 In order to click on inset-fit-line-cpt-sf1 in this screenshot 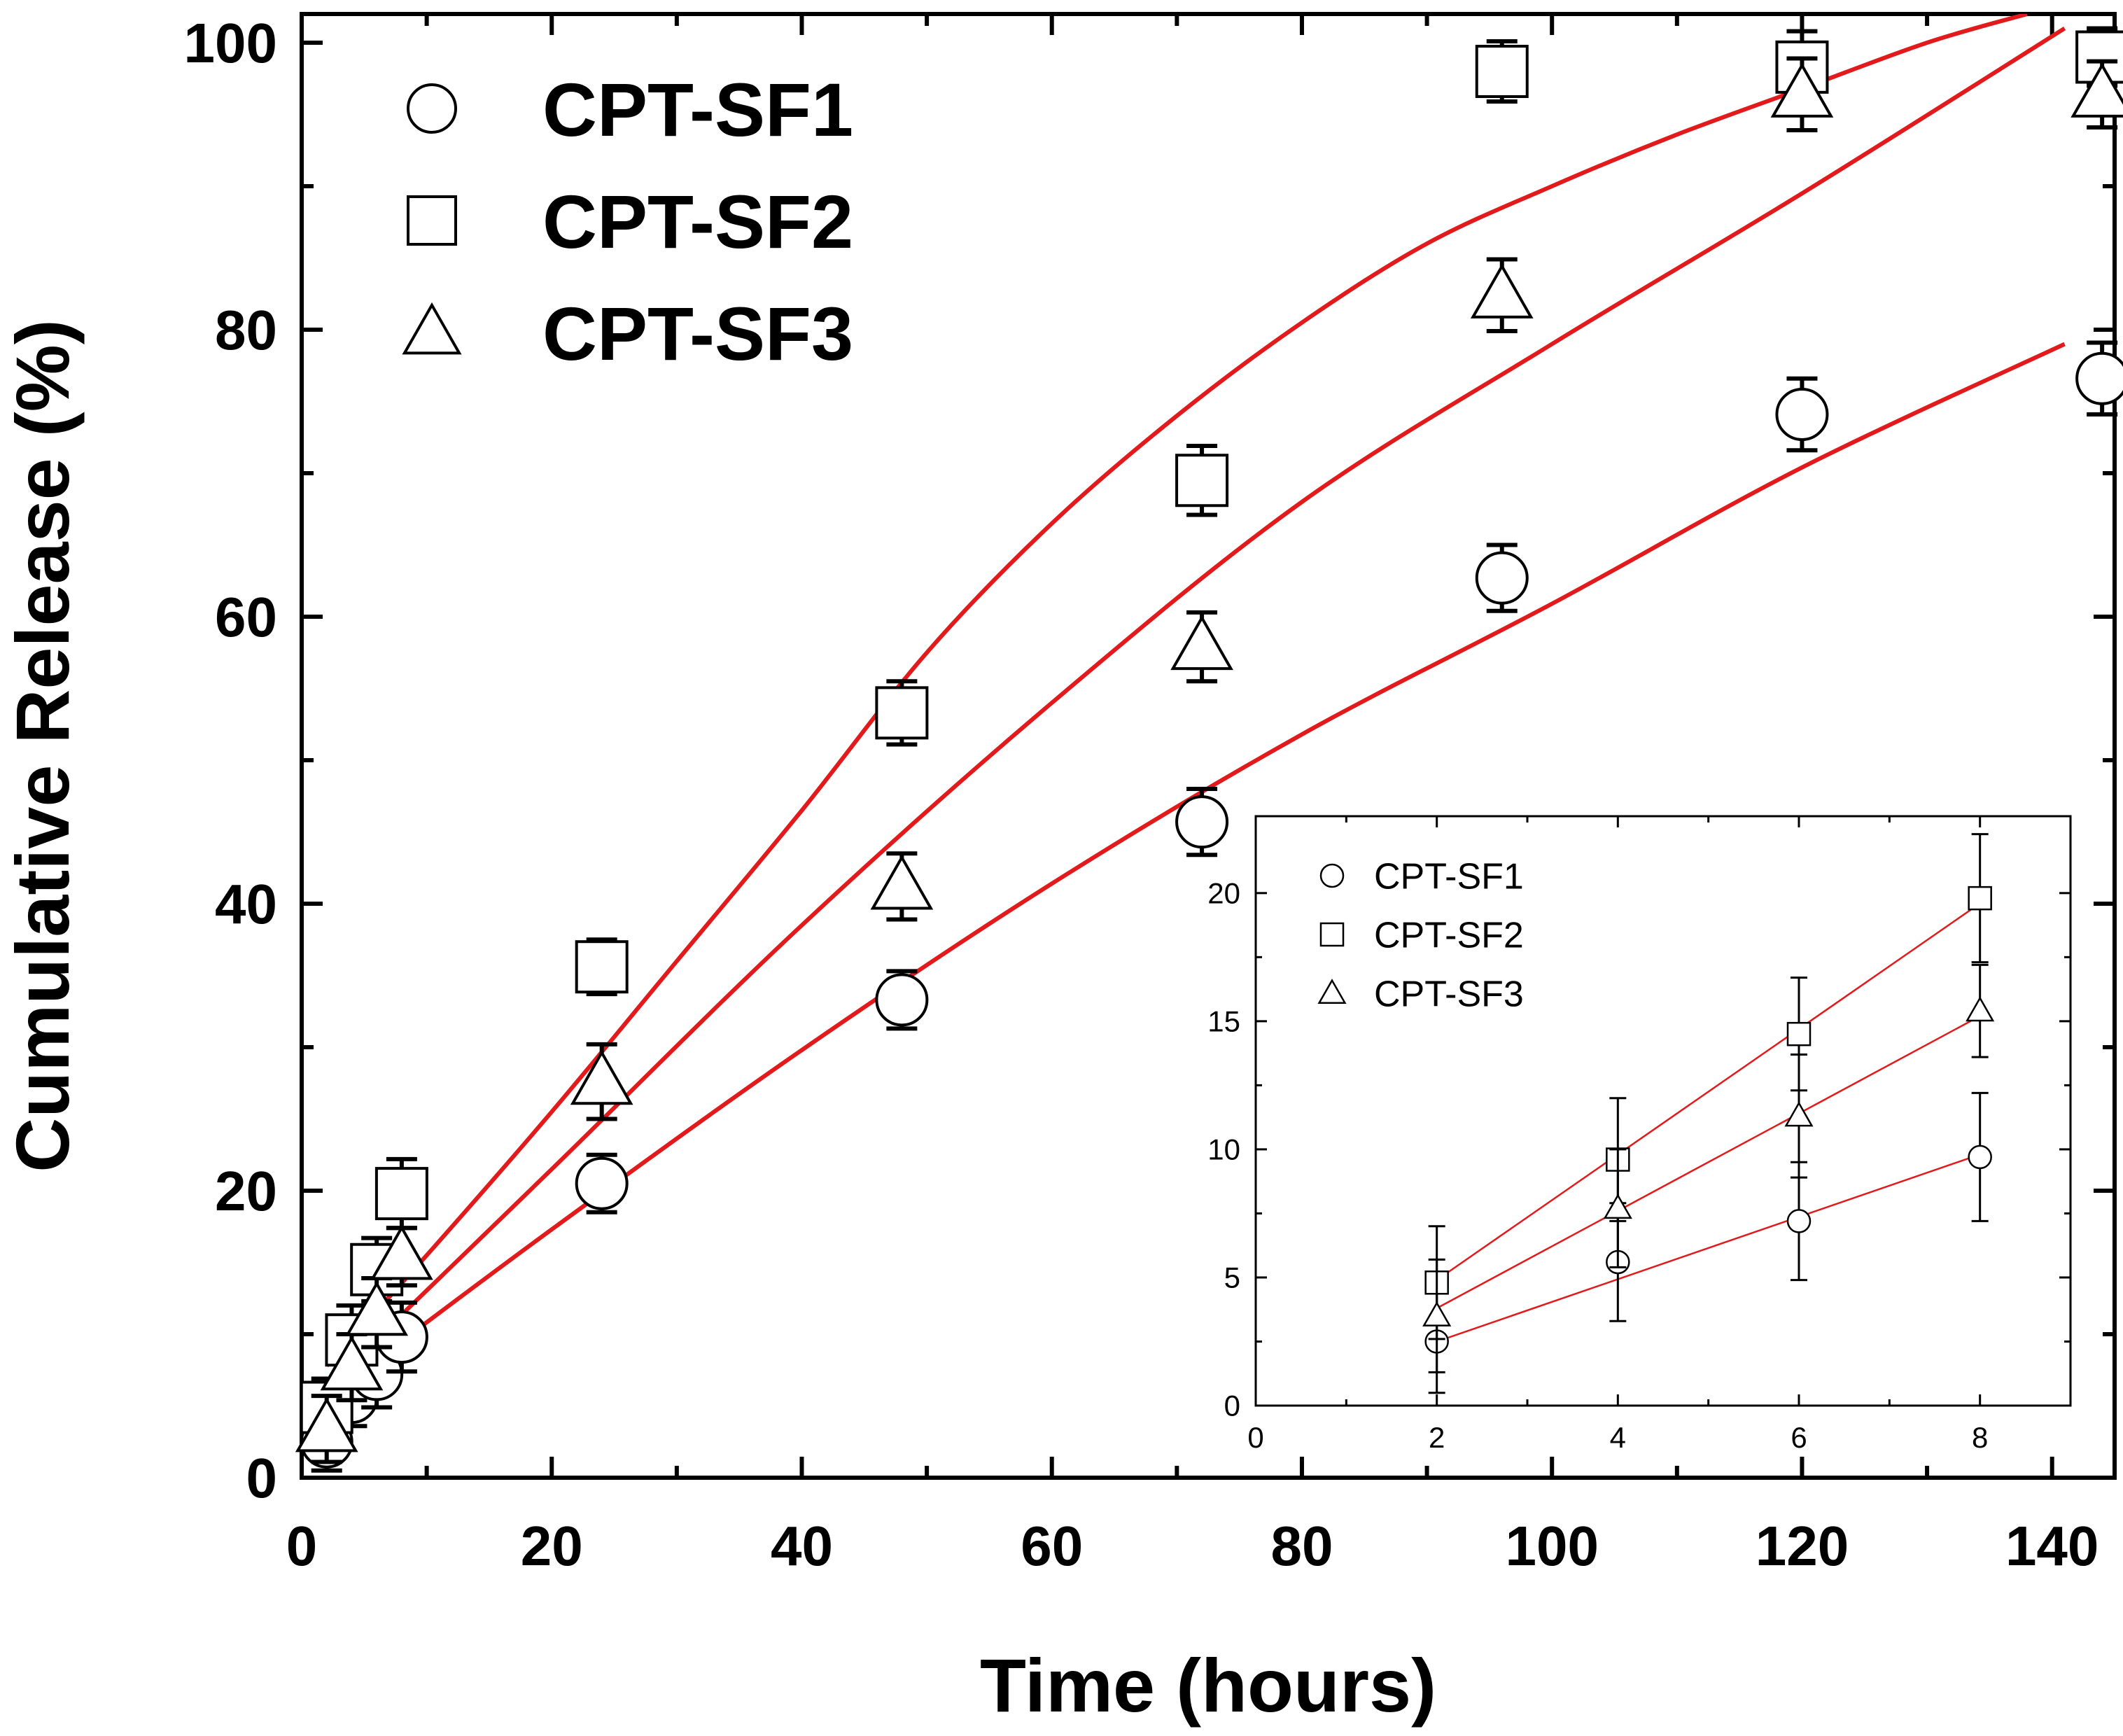, I will do `click(1708, 1248)`.